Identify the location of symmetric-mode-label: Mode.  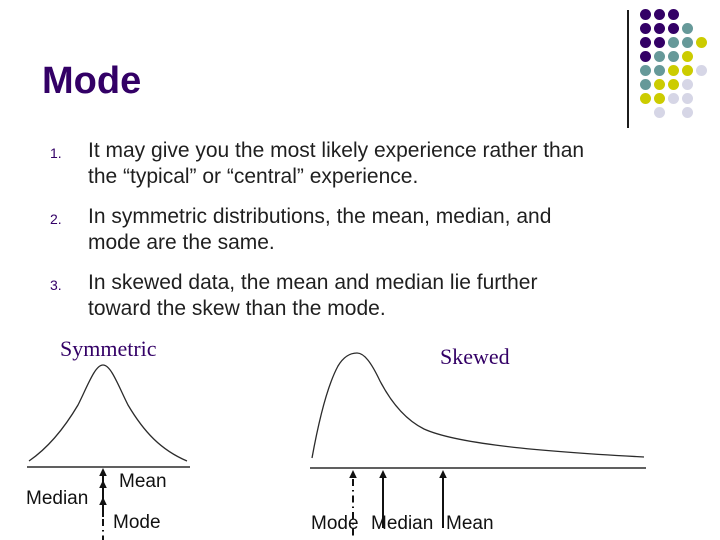
(137, 522).